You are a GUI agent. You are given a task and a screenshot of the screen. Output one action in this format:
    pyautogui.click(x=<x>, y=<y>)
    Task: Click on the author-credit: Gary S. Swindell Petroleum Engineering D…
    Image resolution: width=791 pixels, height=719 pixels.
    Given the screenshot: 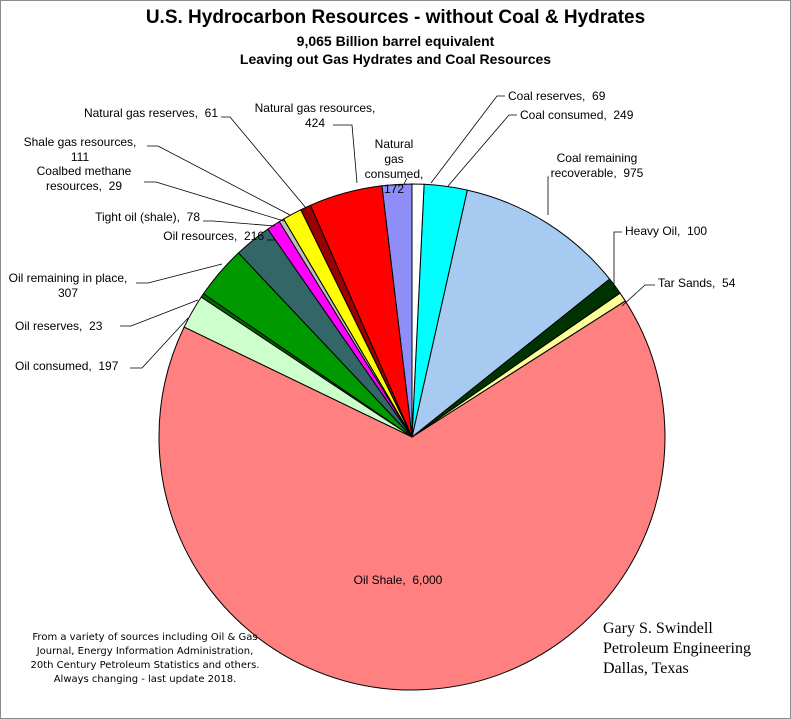 What is the action you would take?
    pyautogui.click(x=677, y=649)
    